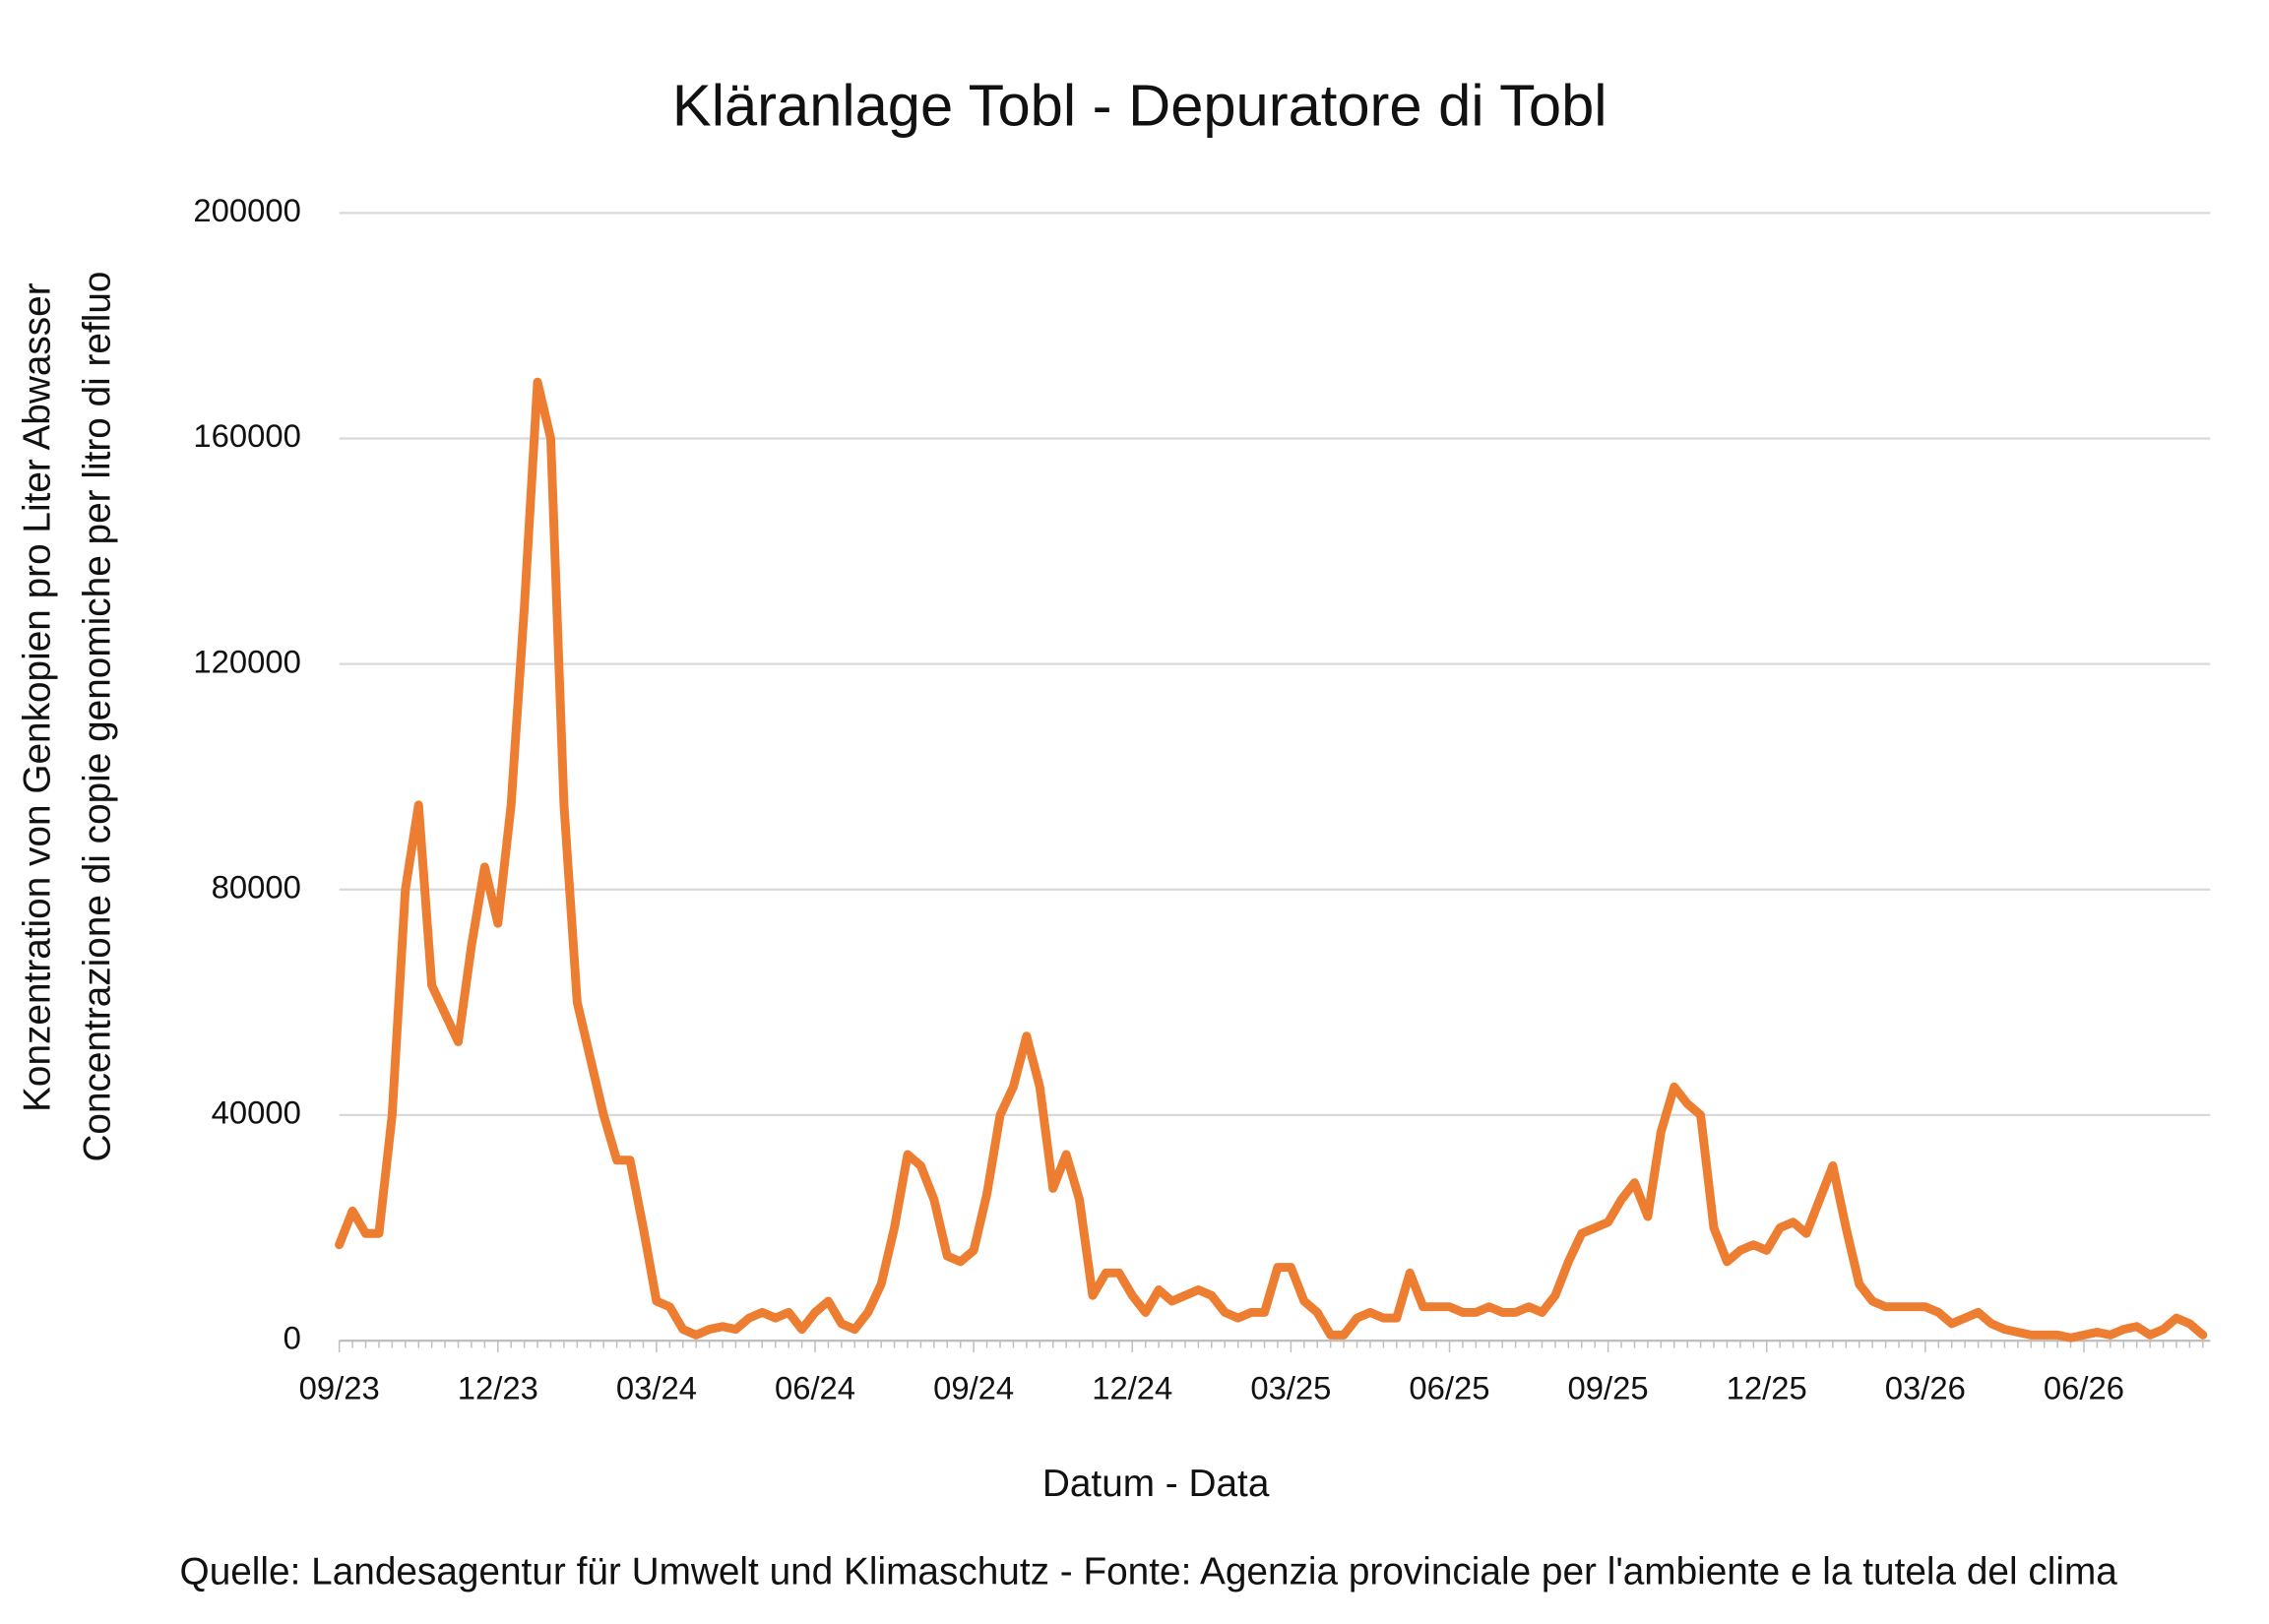 This screenshot has height=1624, width=2269. What do you see at coordinates (246, 435) in the screenshot?
I see `y-tick-label: 160000` at bounding box center [246, 435].